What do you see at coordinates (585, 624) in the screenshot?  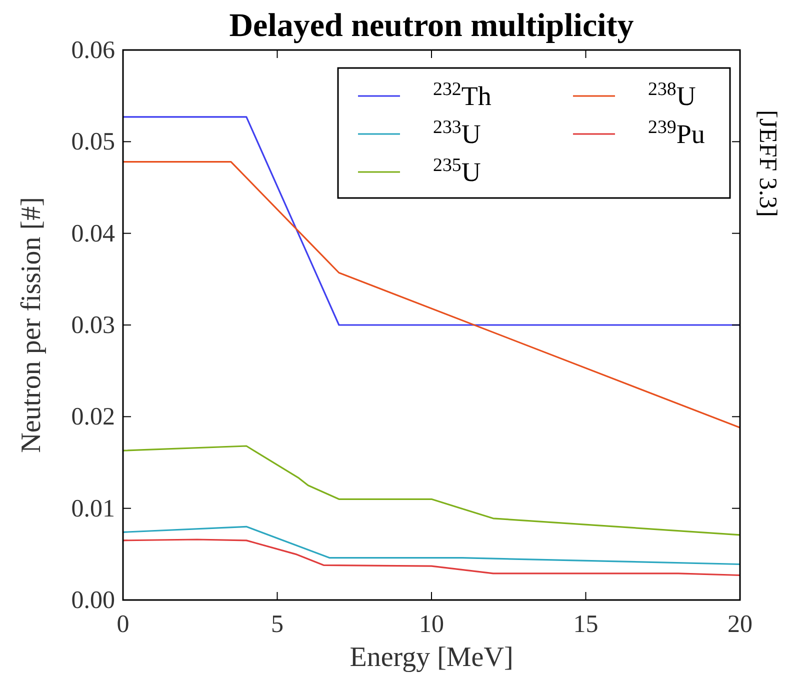 I see `x-tick-label: 15` at bounding box center [585, 624].